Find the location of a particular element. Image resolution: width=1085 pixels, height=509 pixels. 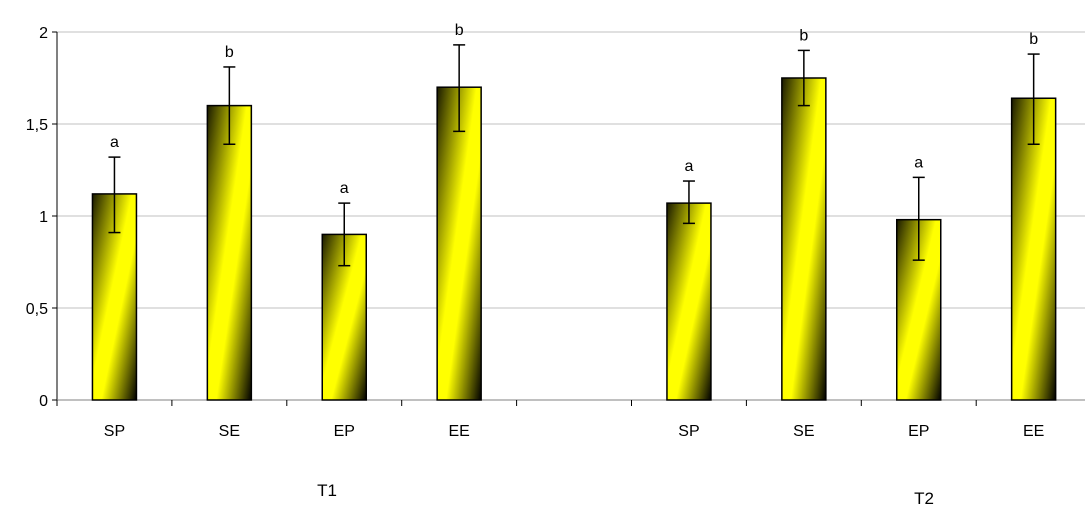

group-label: T1 is located at coordinates (327, 490).